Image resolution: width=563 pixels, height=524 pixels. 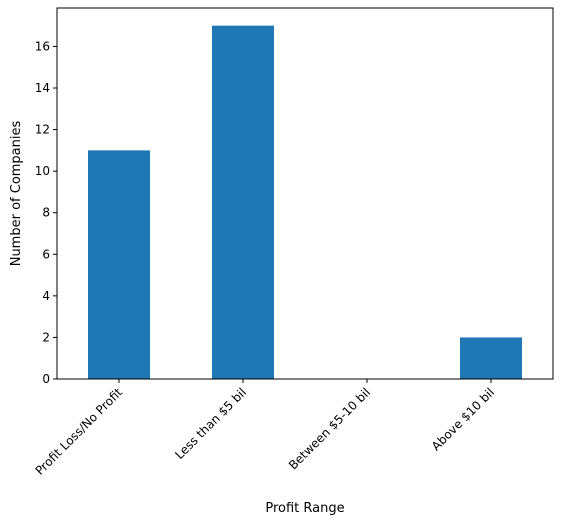 I want to click on y-tick-label: 4, so click(x=46, y=296).